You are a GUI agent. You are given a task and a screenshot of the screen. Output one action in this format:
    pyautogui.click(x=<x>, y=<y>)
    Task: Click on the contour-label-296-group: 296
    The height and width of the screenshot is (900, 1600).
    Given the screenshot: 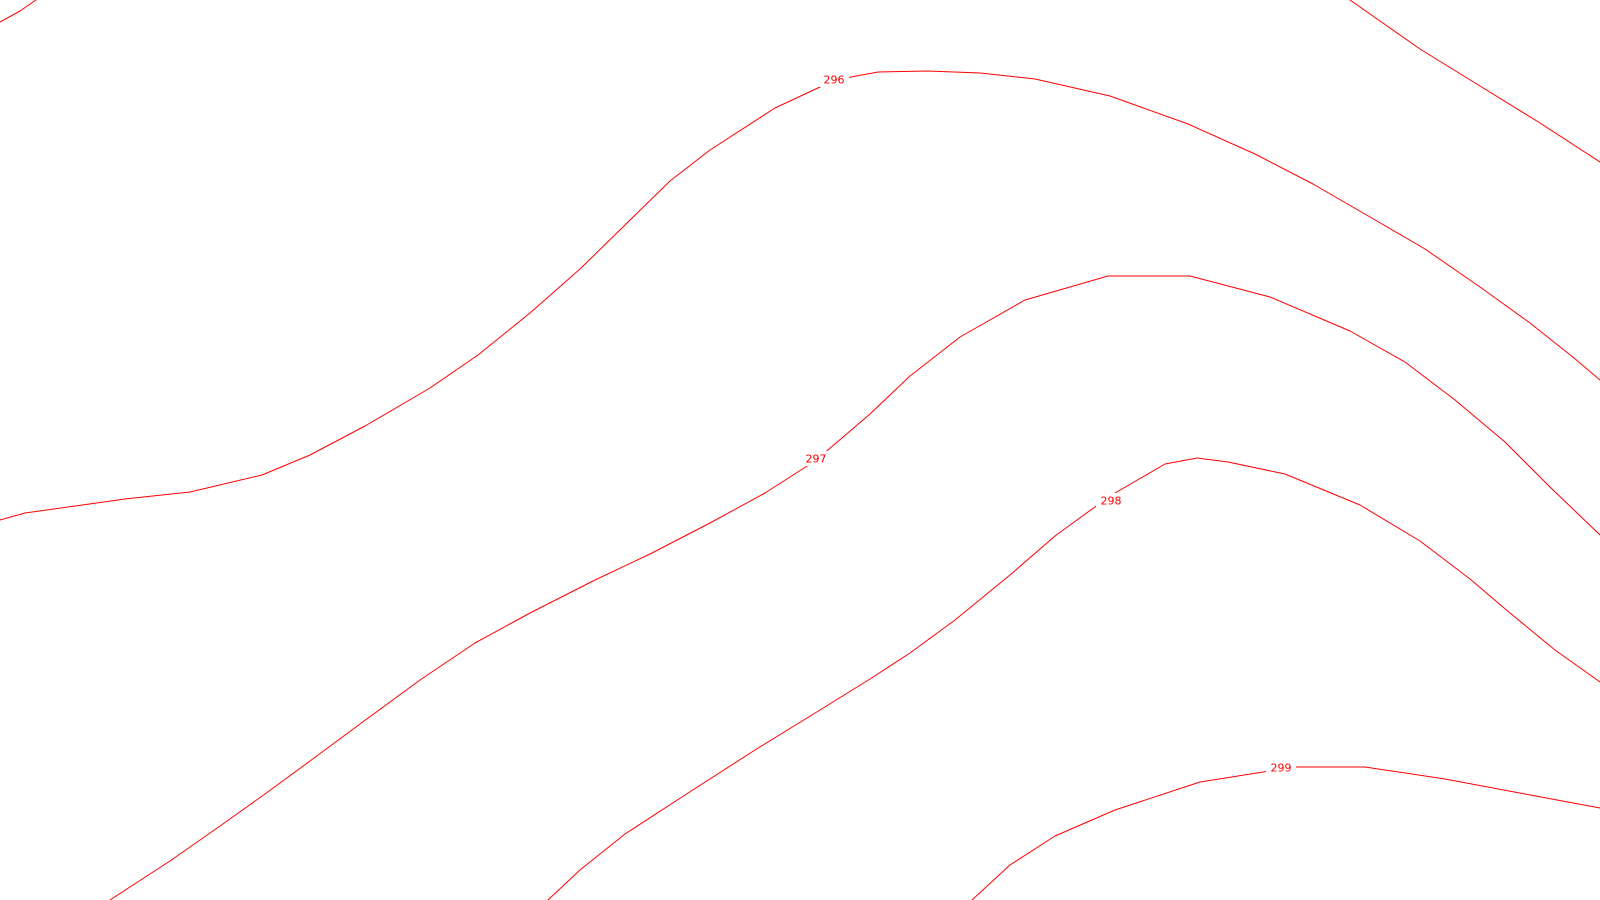 What is the action you would take?
    pyautogui.click(x=834, y=79)
    